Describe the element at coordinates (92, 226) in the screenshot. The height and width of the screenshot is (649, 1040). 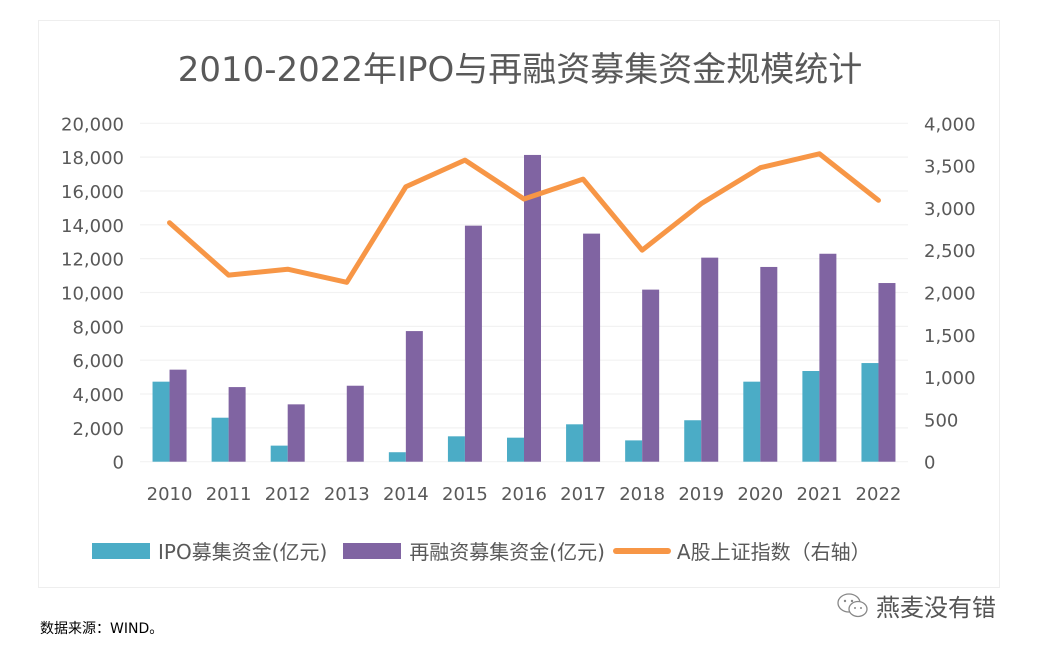
I see `y-left-tick-label: 14,000` at that location.